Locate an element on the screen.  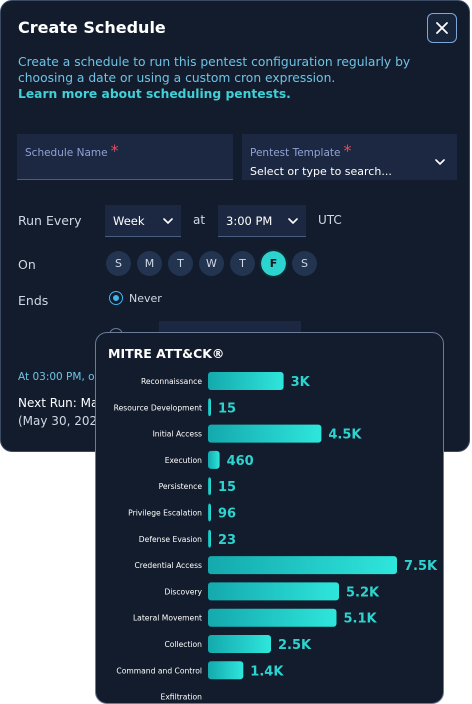
pentest-template-label: Pentest Template is located at coordinates (295, 153).